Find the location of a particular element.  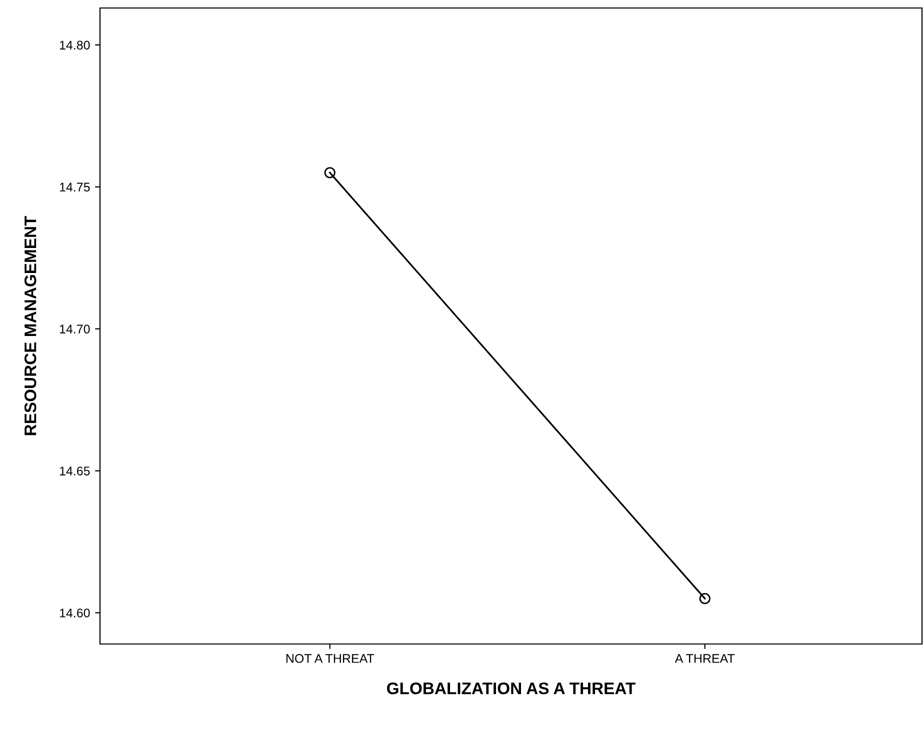

y-tick-label: 14.75 is located at coordinates (75, 187).